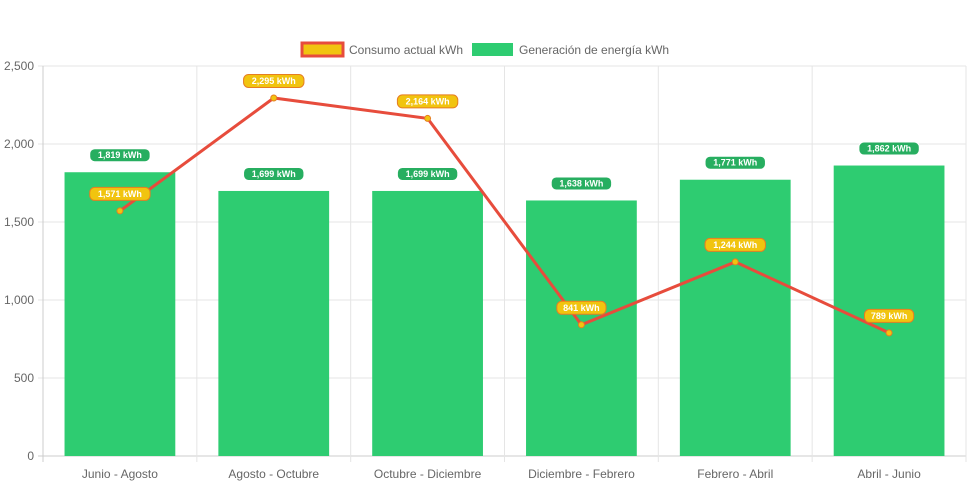 This screenshot has height=485, width=971. I want to click on line-data-label: 1,571 kWh, so click(120, 194).